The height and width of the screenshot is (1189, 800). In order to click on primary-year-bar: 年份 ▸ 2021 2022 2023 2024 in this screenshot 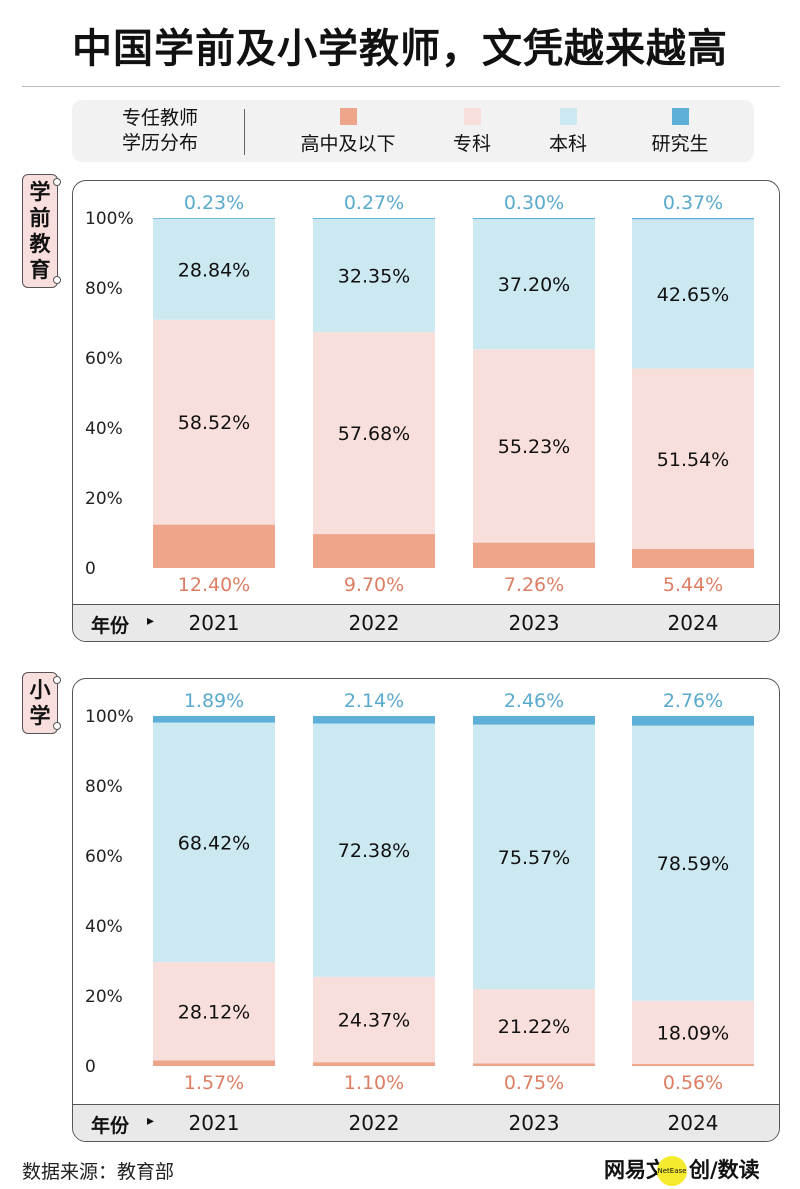, I will do `click(426, 1122)`.